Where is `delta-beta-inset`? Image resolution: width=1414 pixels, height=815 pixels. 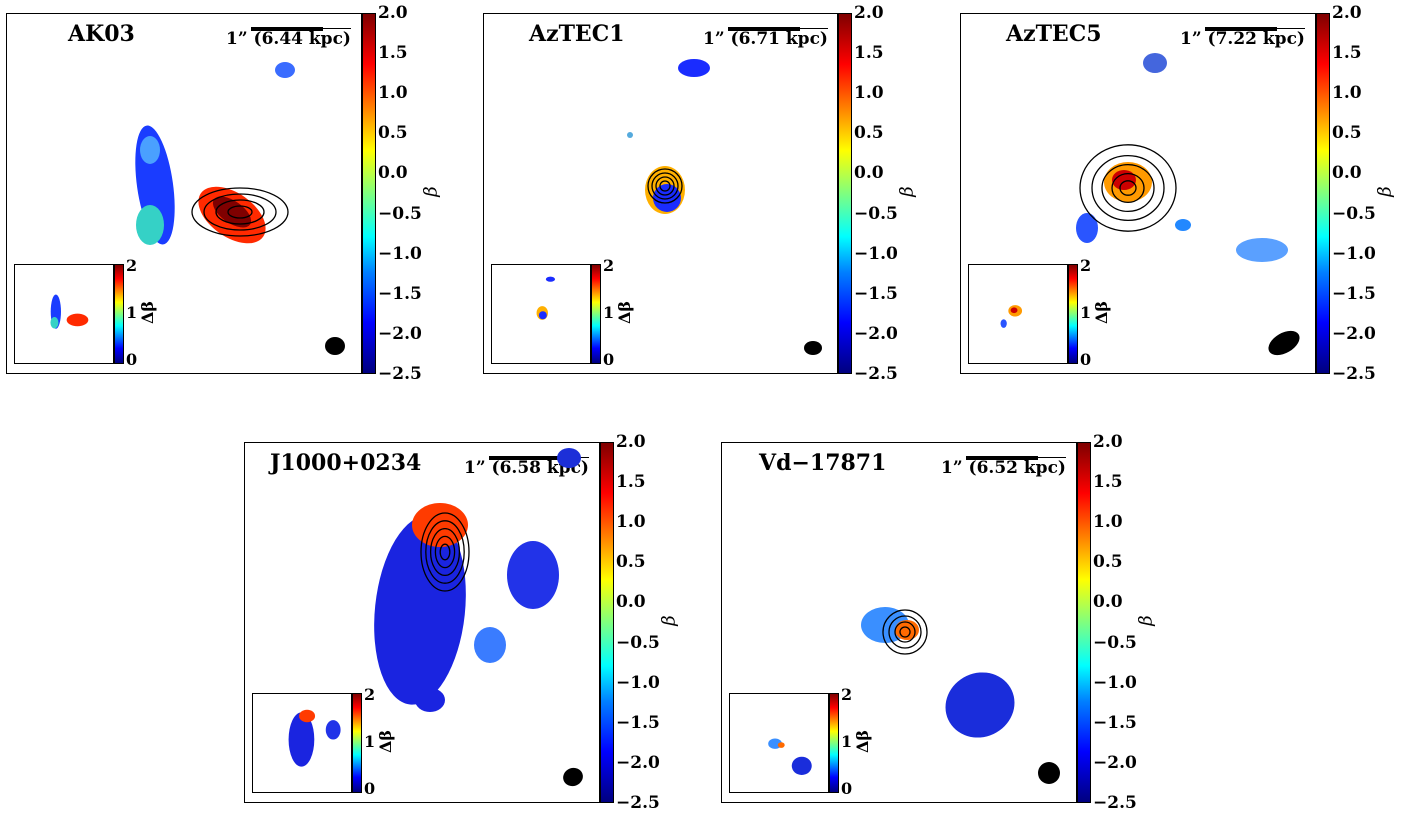
delta-beta-inset is located at coordinates (64, 314).